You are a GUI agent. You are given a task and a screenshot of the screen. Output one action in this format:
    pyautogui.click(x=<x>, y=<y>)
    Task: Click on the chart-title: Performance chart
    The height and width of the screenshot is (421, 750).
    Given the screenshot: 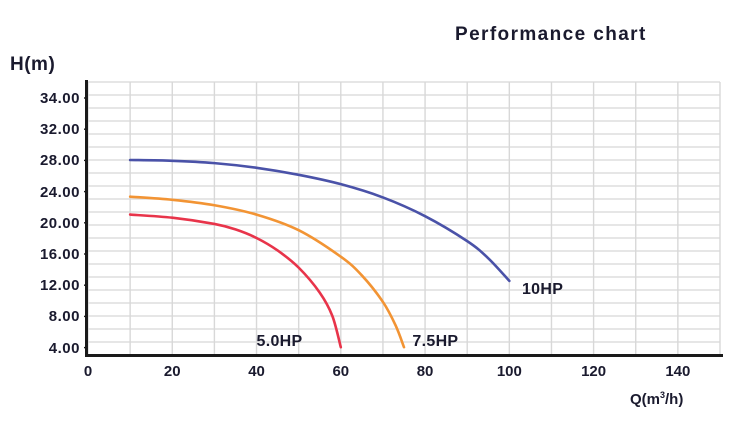 What is the action you would take?
    pyautogui.click(x=551, y=34)
    